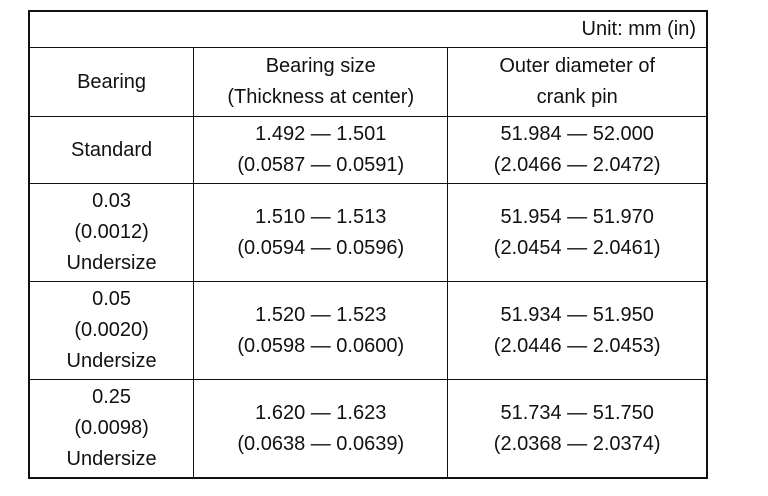  Describe the element at coordinates (321, 247) in the screenshot. I see `cell-text: (0.0594 — 0.0596)` at that location.